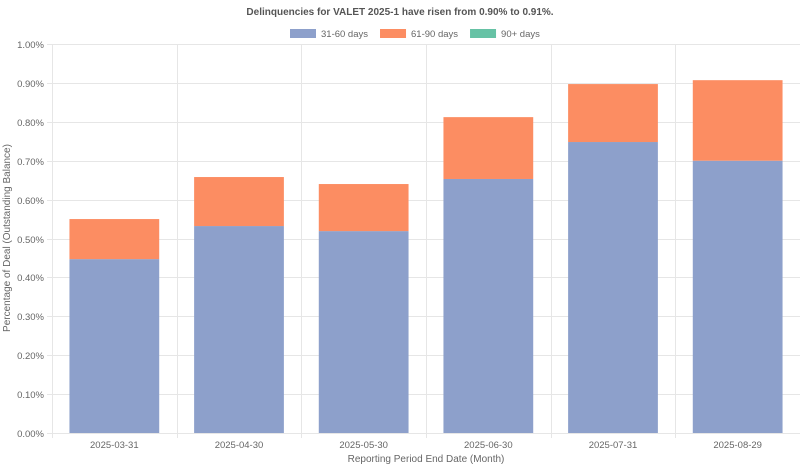 This screenshot has height=472, width=800. What do you see at coordinates (344, 34) in the screenshot?
I see `legend-label: 31-60 days` at bounding box center [344, 34].